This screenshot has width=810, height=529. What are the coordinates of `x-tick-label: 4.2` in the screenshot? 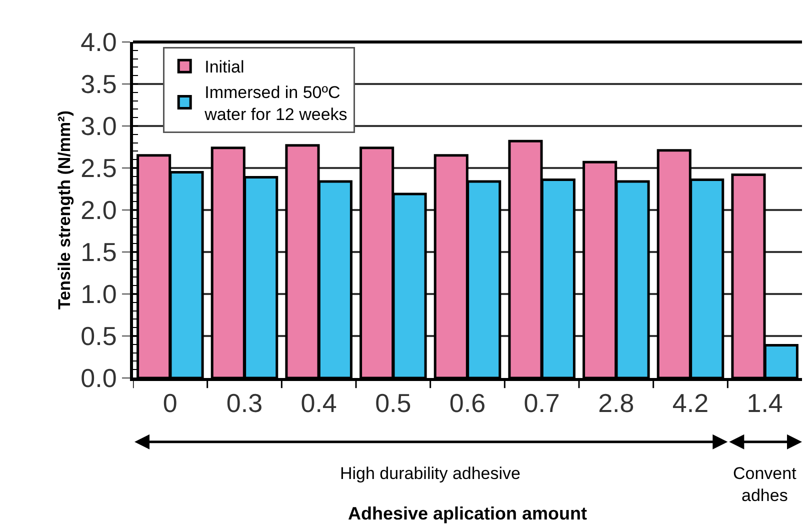 It's located at (690, 403).